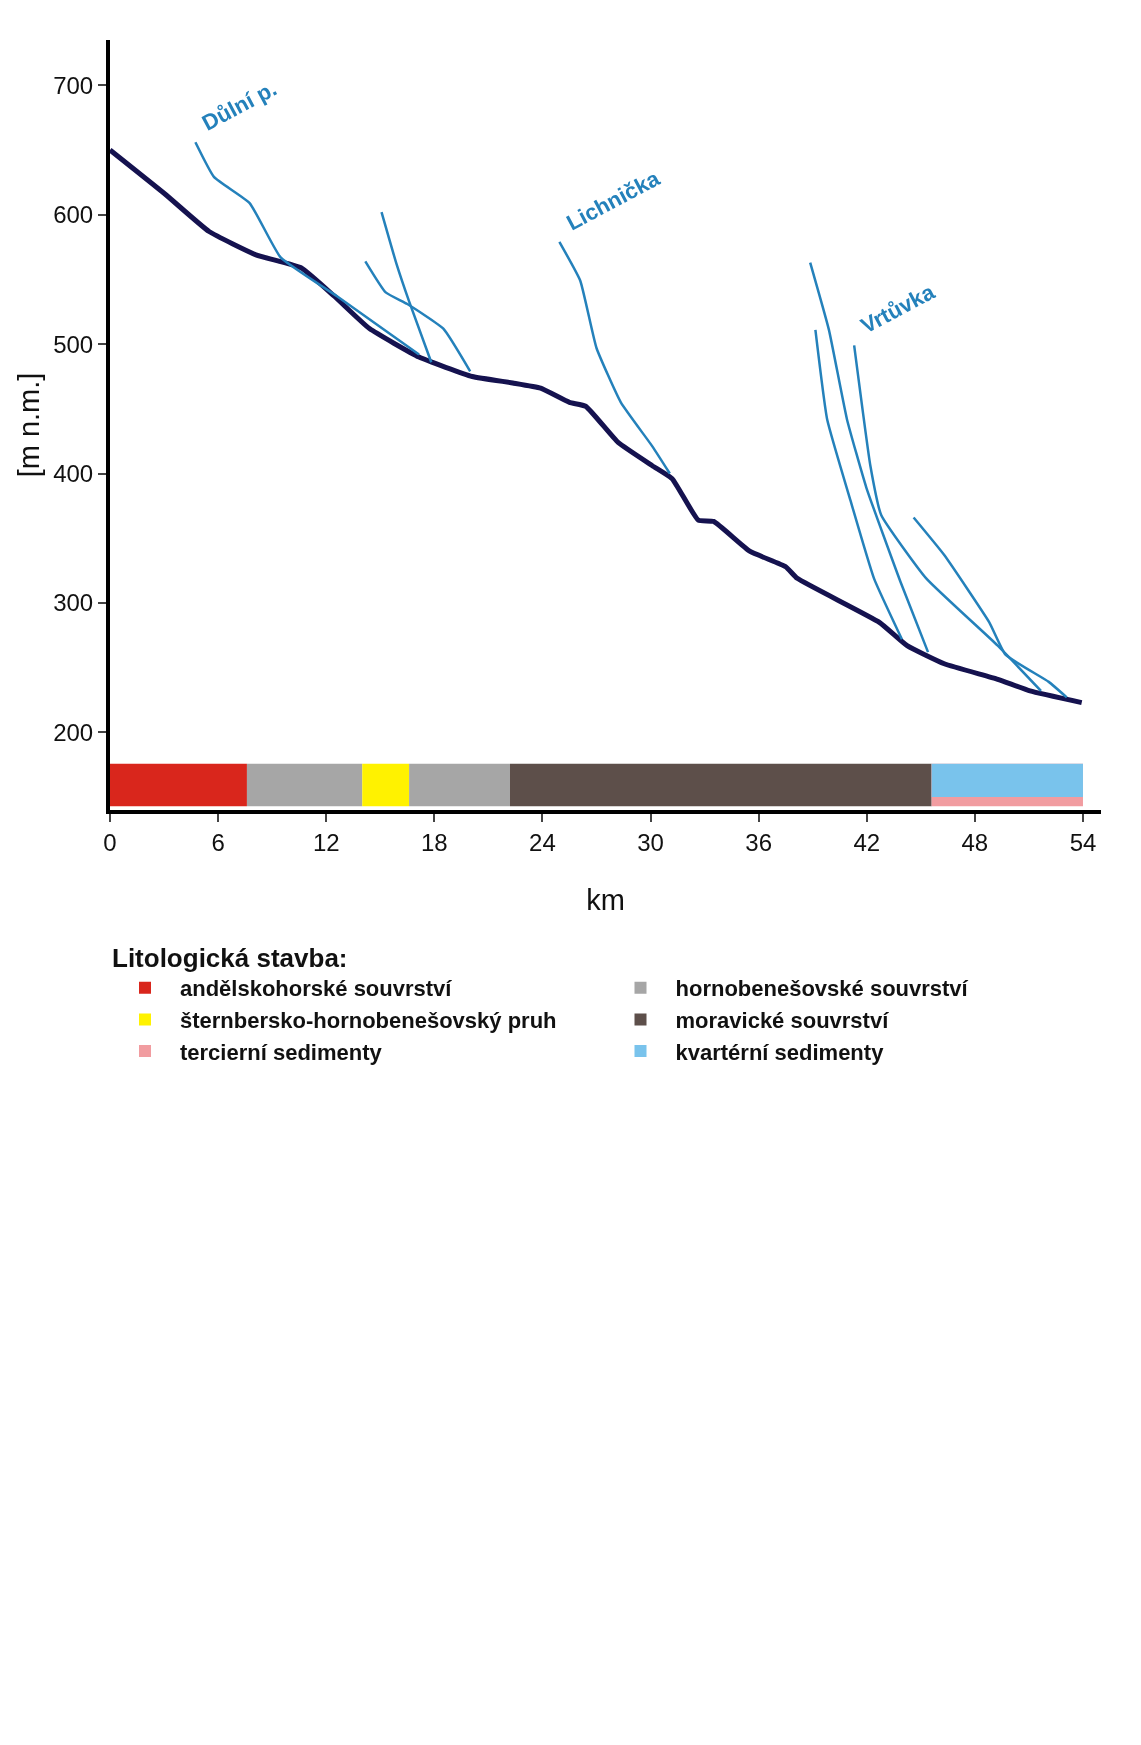 The image size is (1141, 1745). Describe the element at coordinates (73, 473) in the screenshot. I see `y-tick-label: 400` at that location.